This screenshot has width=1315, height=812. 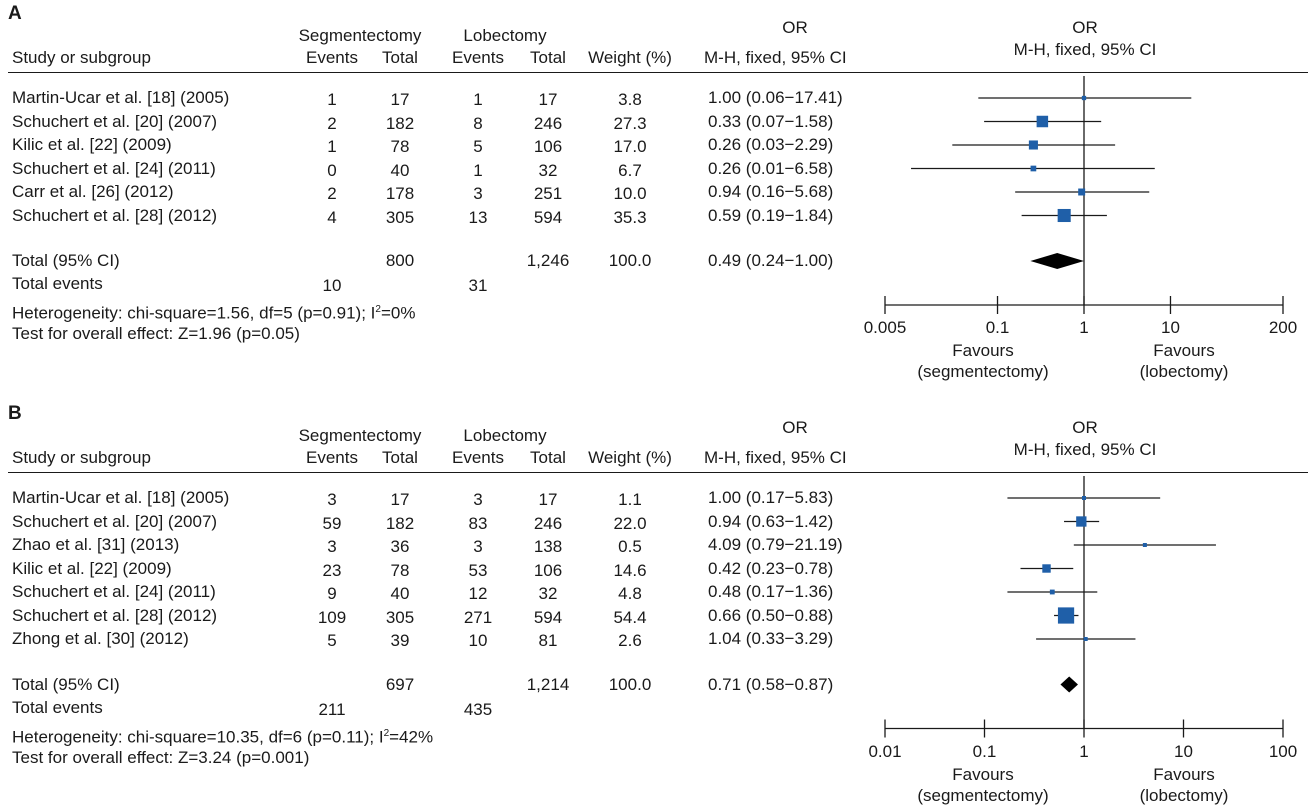 What do you see at coordinates (771, 260) in the screenshot?
I see `total-ci-text: 0.49 (0.24−1.00)` at bounding box center [771, 260].